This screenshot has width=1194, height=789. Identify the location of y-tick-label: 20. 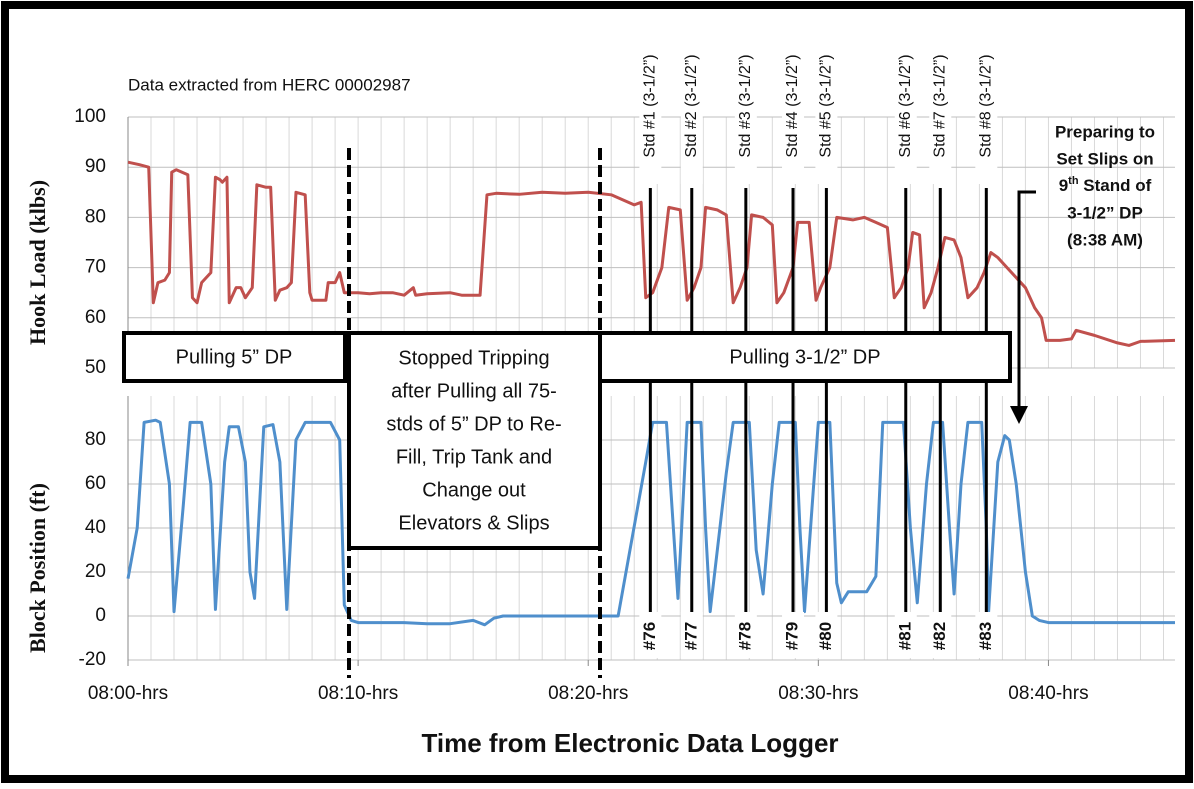
(95, 571).